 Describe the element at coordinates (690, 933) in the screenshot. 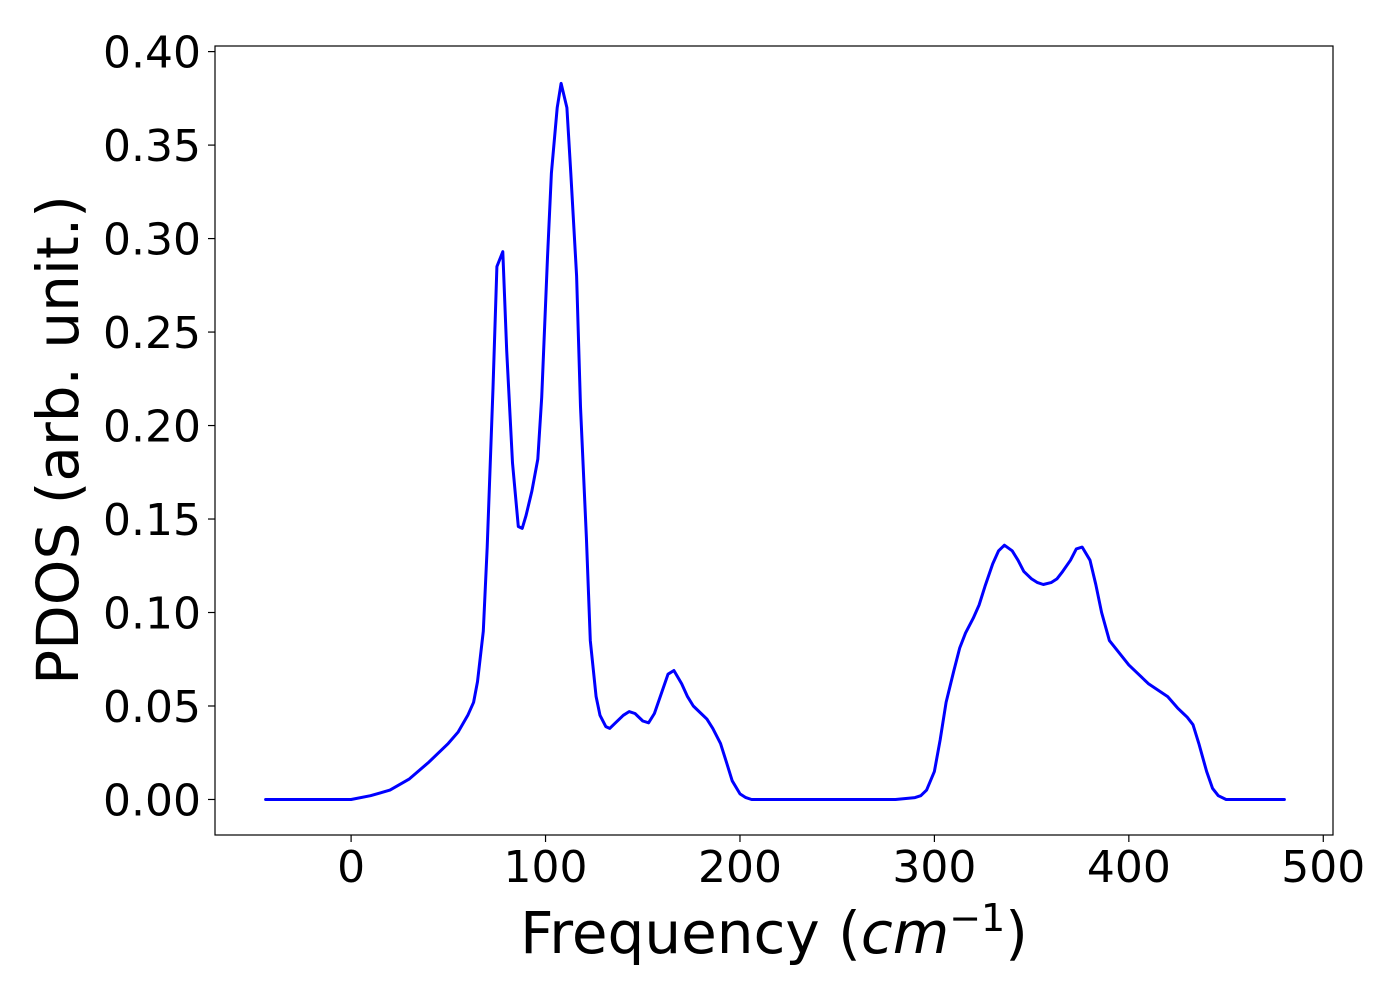

I see `x-axis-title-main: Frequency (` at that location.